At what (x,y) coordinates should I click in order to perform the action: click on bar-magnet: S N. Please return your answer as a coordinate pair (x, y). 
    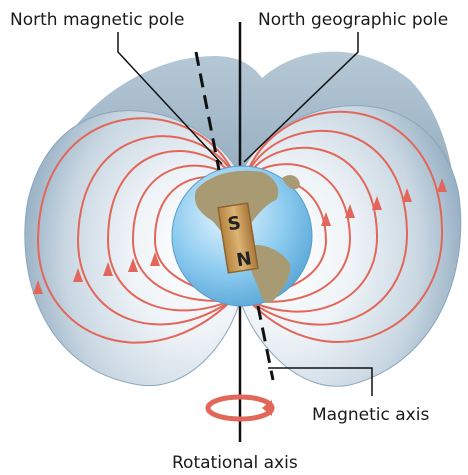
    Looking at the image, I should click on (238, 238).